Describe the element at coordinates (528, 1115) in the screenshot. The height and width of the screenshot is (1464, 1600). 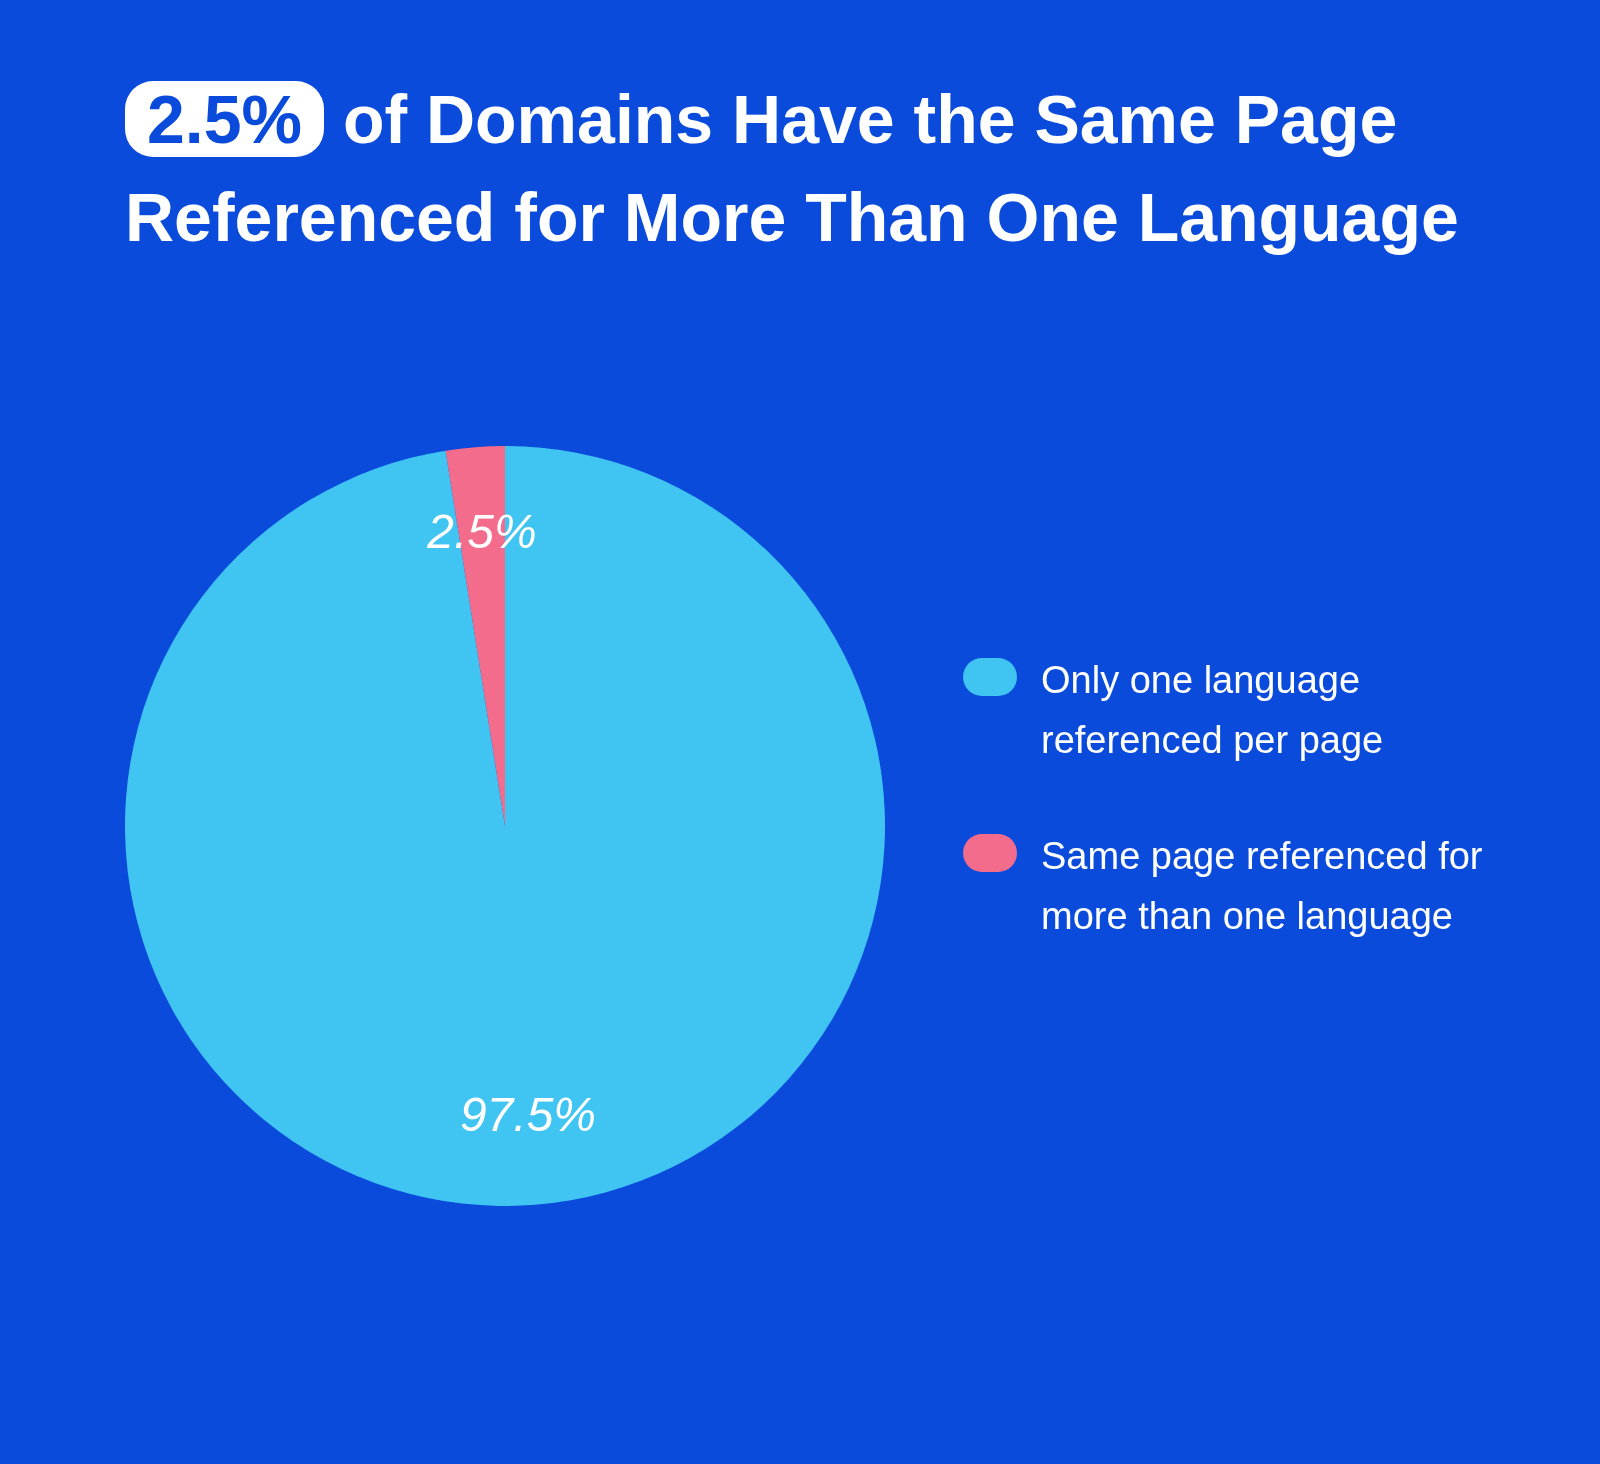
I see `data-label: 97.5%` at that location.